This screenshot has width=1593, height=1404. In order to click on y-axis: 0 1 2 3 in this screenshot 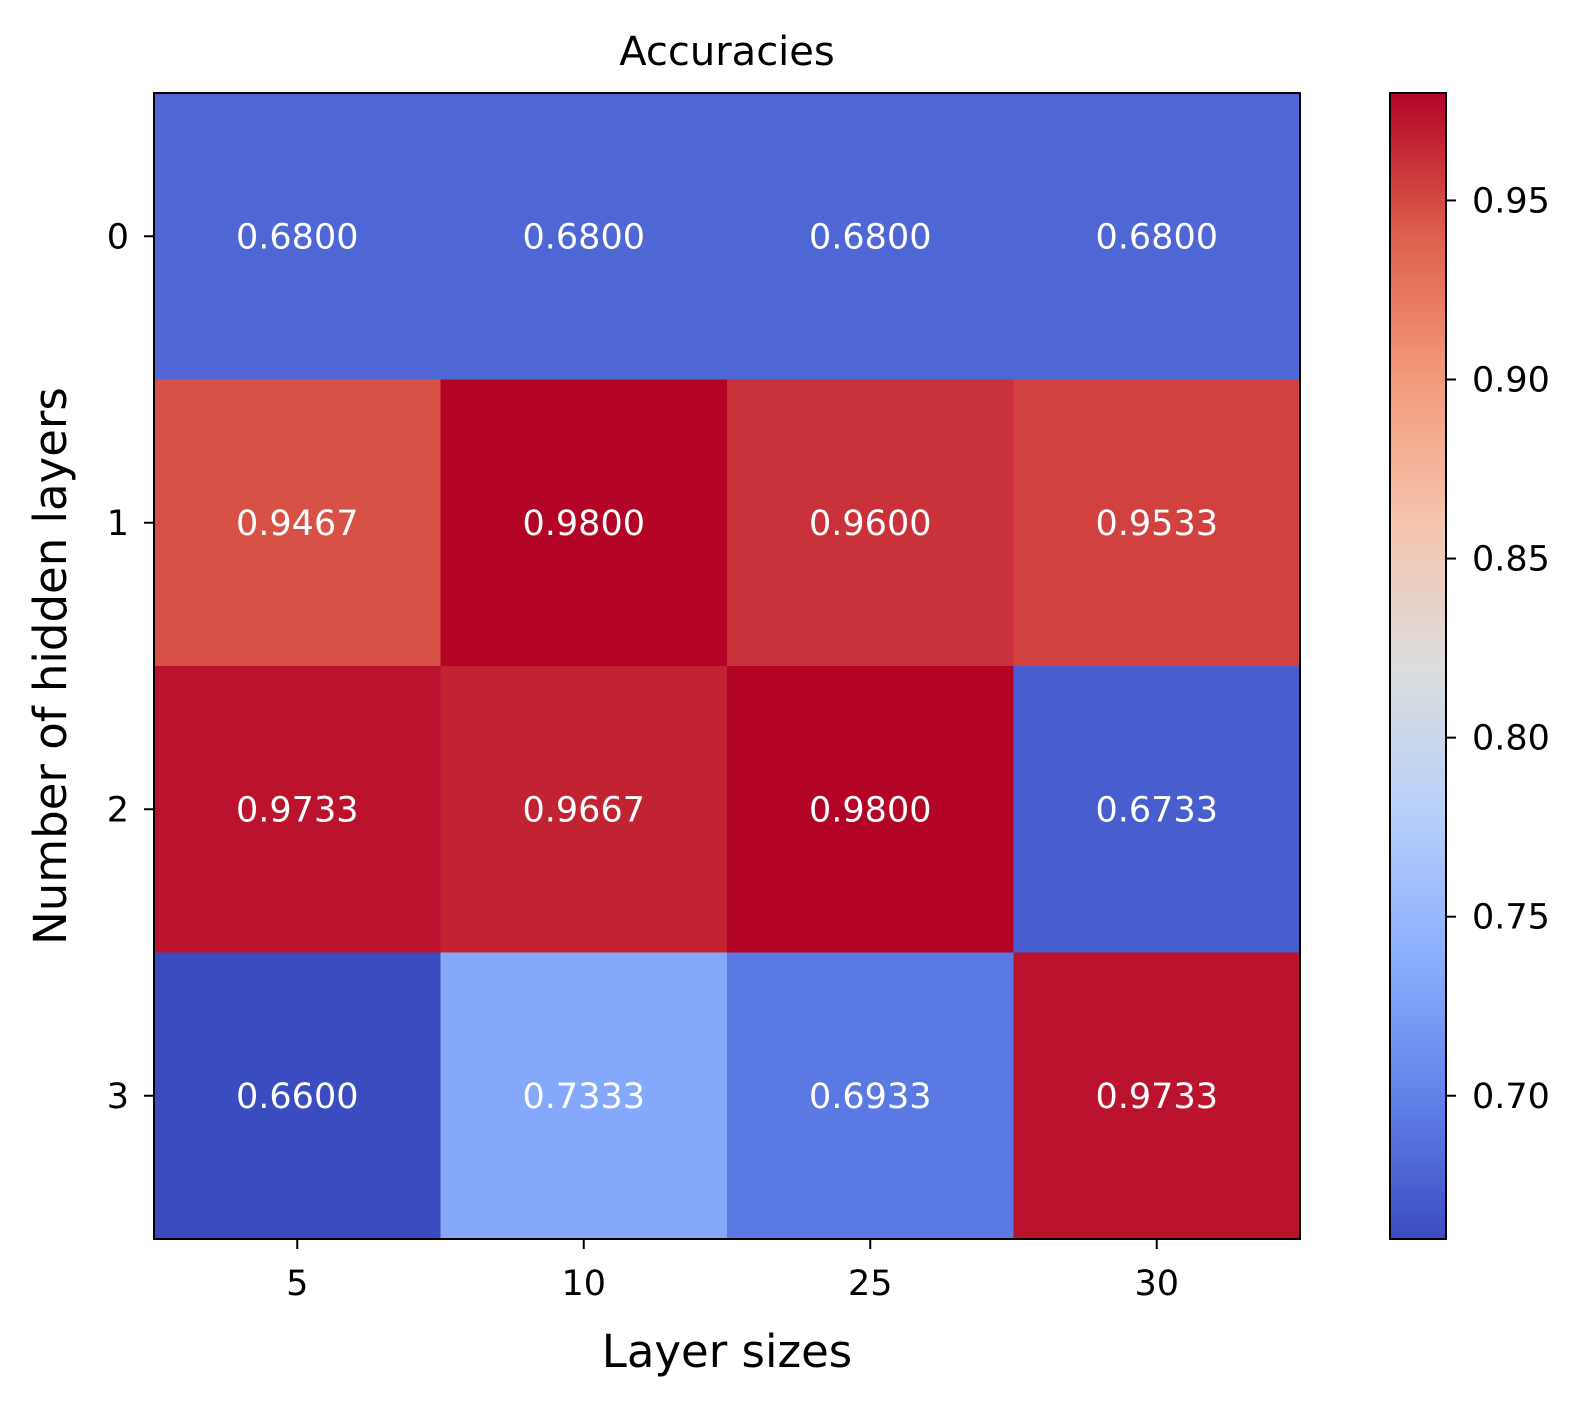, I will do `click(130, 667)`.